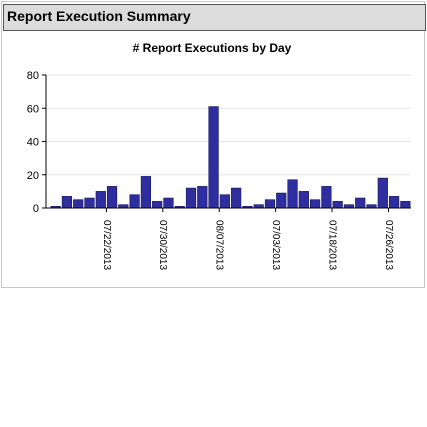 This screenshot has width=427, height=427. I want to click on y-tick-label: 40, so click(33, 143).